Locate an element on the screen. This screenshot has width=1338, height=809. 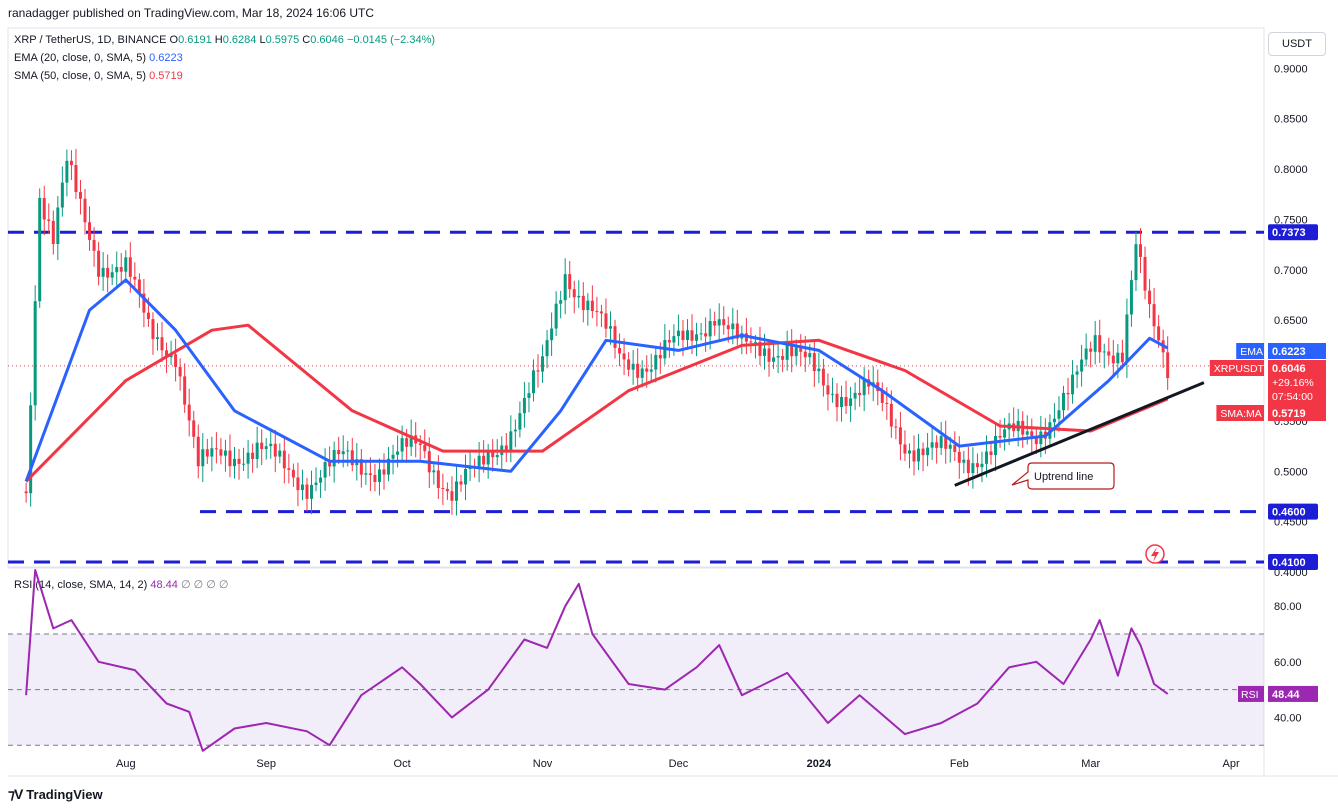
time-axis-label: Aug is located at coordinates (126, 764).